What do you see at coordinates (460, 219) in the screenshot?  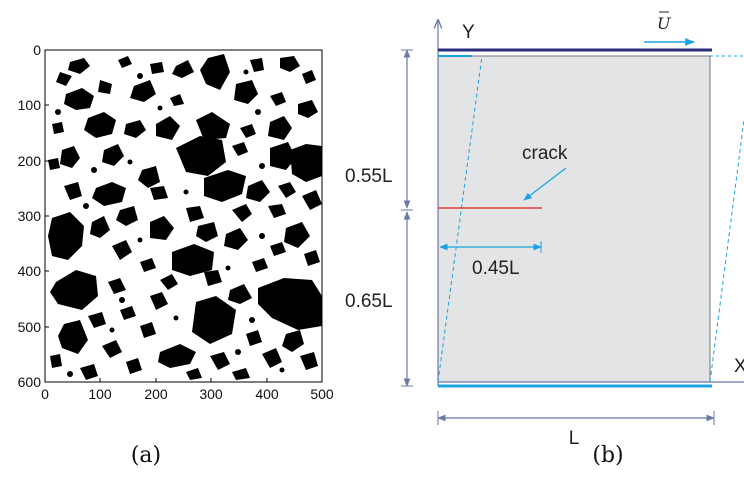 I see `deformed-left-edge` at bounding box center [460, 219].